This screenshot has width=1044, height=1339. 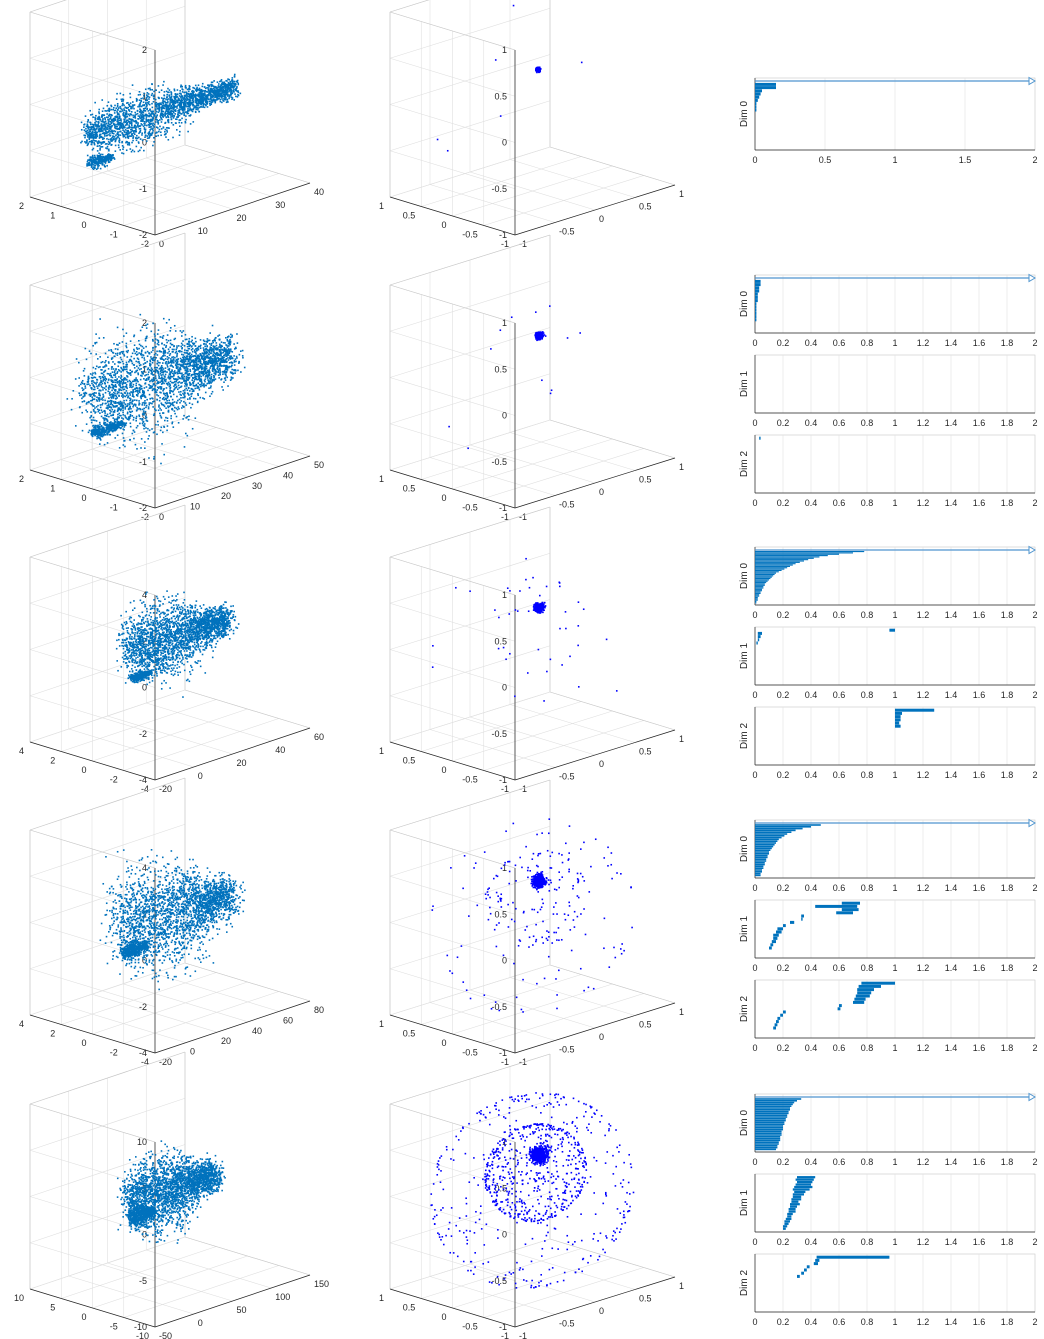 I want to click on z-tick-label: 0, so click(x=504, y=143).